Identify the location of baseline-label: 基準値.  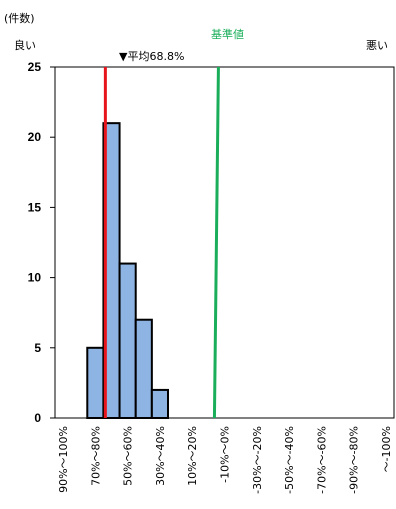
(227, 34).